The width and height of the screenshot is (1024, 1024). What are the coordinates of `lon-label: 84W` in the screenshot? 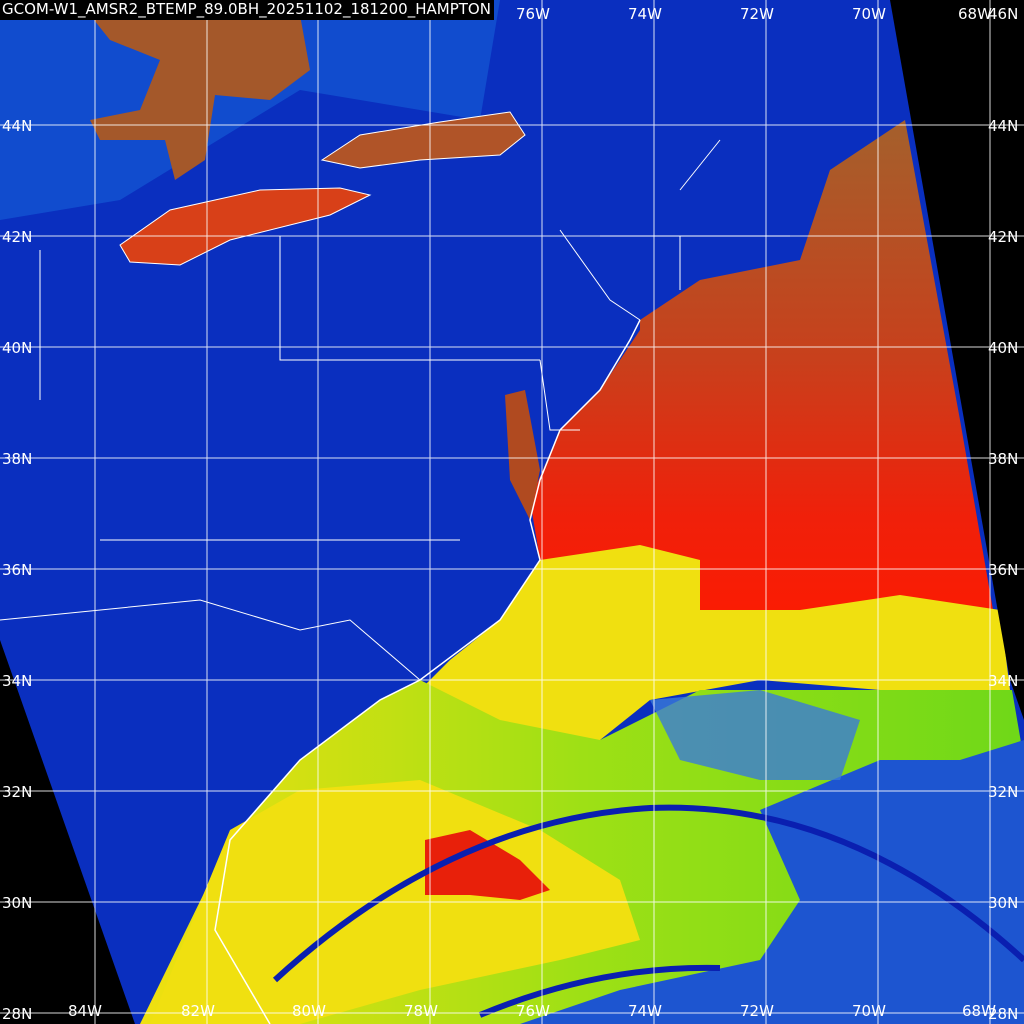 It's located at (85, 1011).